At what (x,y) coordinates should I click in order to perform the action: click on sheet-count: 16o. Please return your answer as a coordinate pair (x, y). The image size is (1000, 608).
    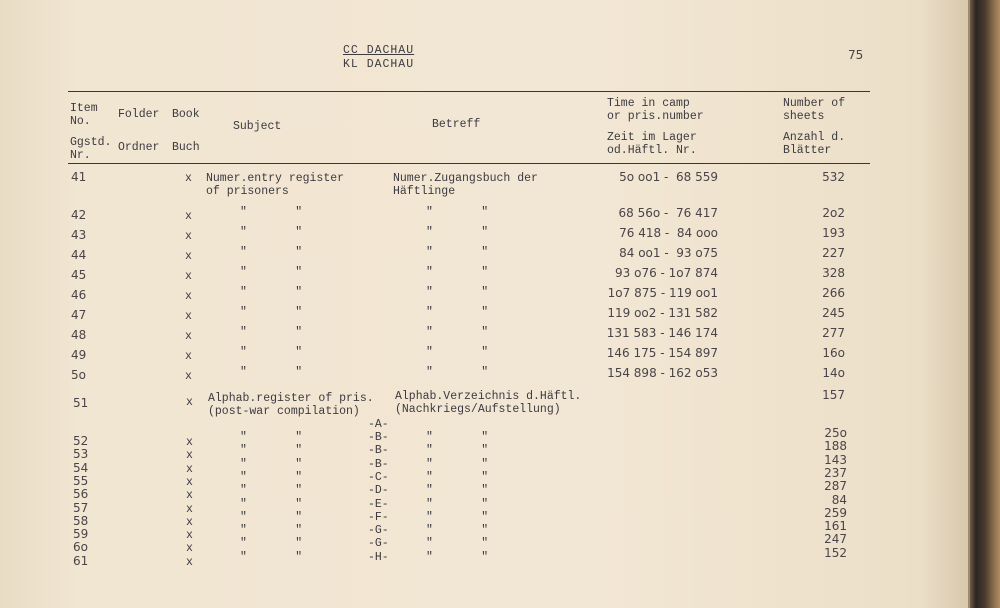
    Looking at the image, I should click on (833, 353).